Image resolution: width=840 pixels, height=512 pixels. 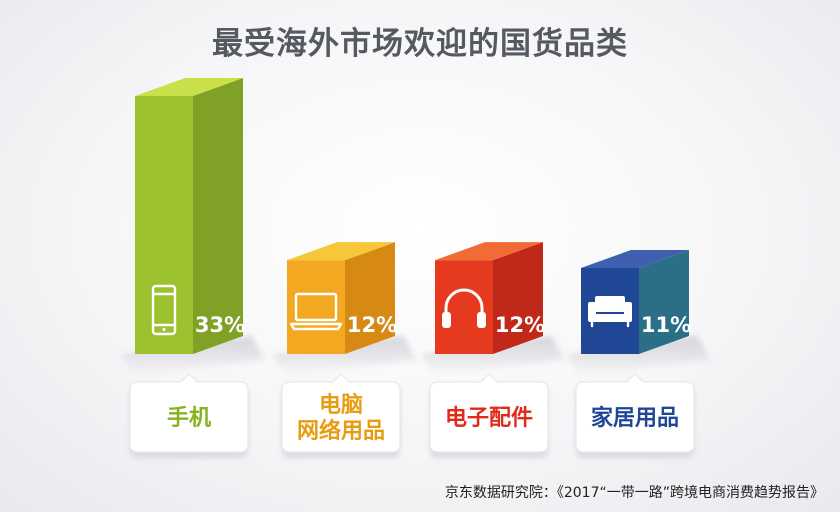 I want to click on source-note: 京东数据研究院：《2017“一带一路”跨境电商消费趋势报告》, so click(x=634, y=493).